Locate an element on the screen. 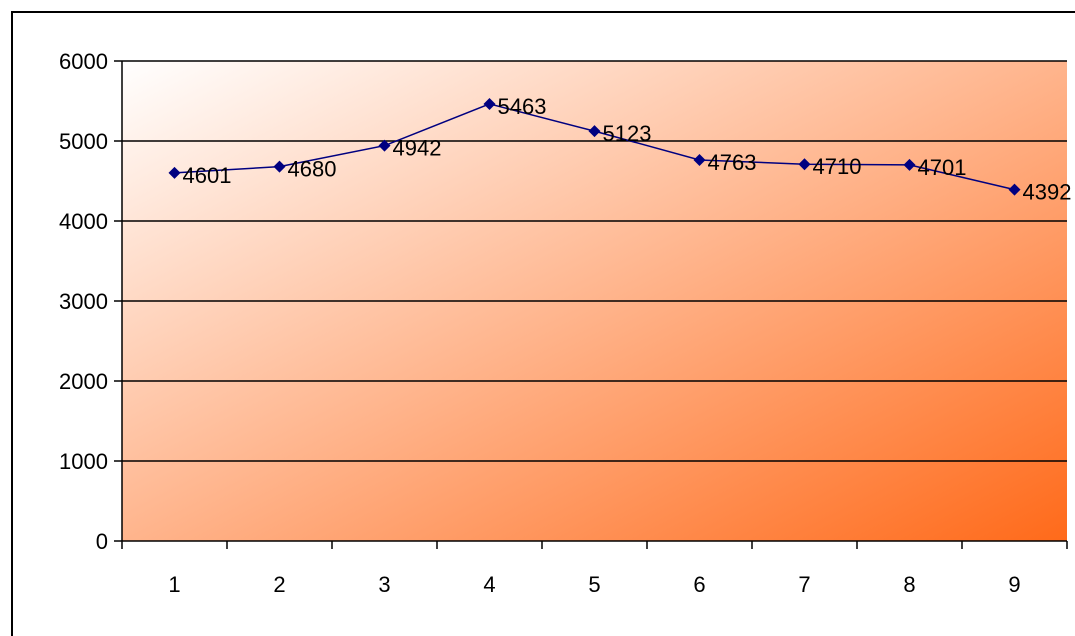 This screenshot has width=1075, height=636. x-tick-label: 6 is located at coordinates (699, 584).